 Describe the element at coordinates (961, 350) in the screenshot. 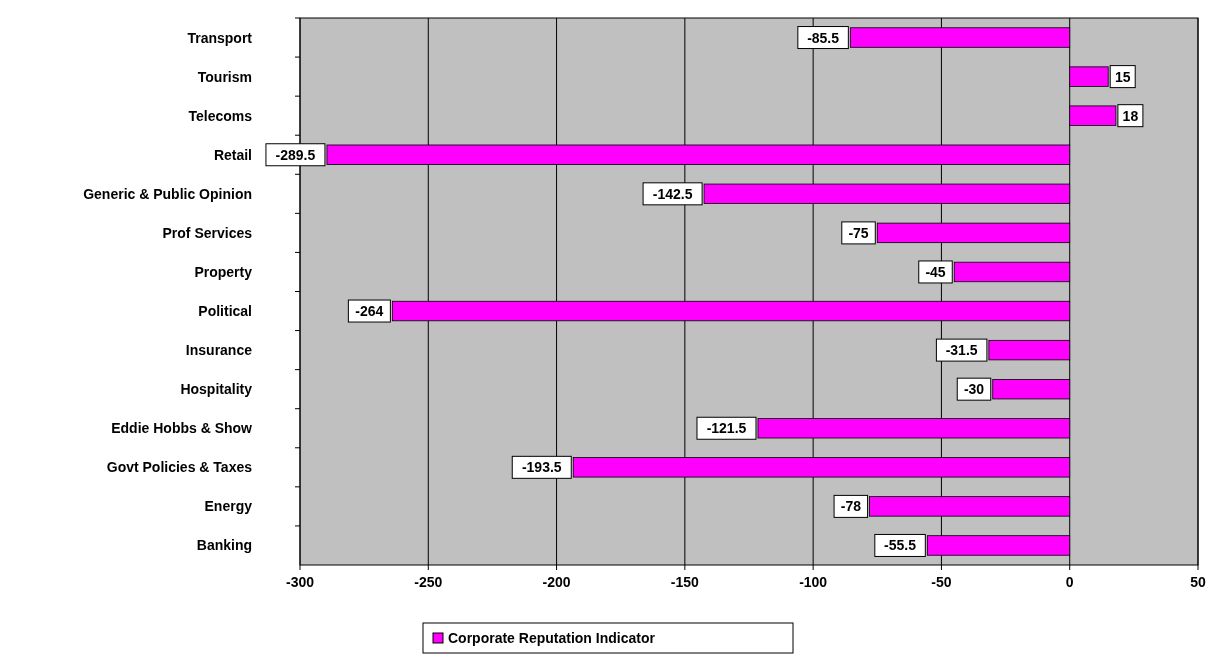

I see `data-label: -31.5` at that location.